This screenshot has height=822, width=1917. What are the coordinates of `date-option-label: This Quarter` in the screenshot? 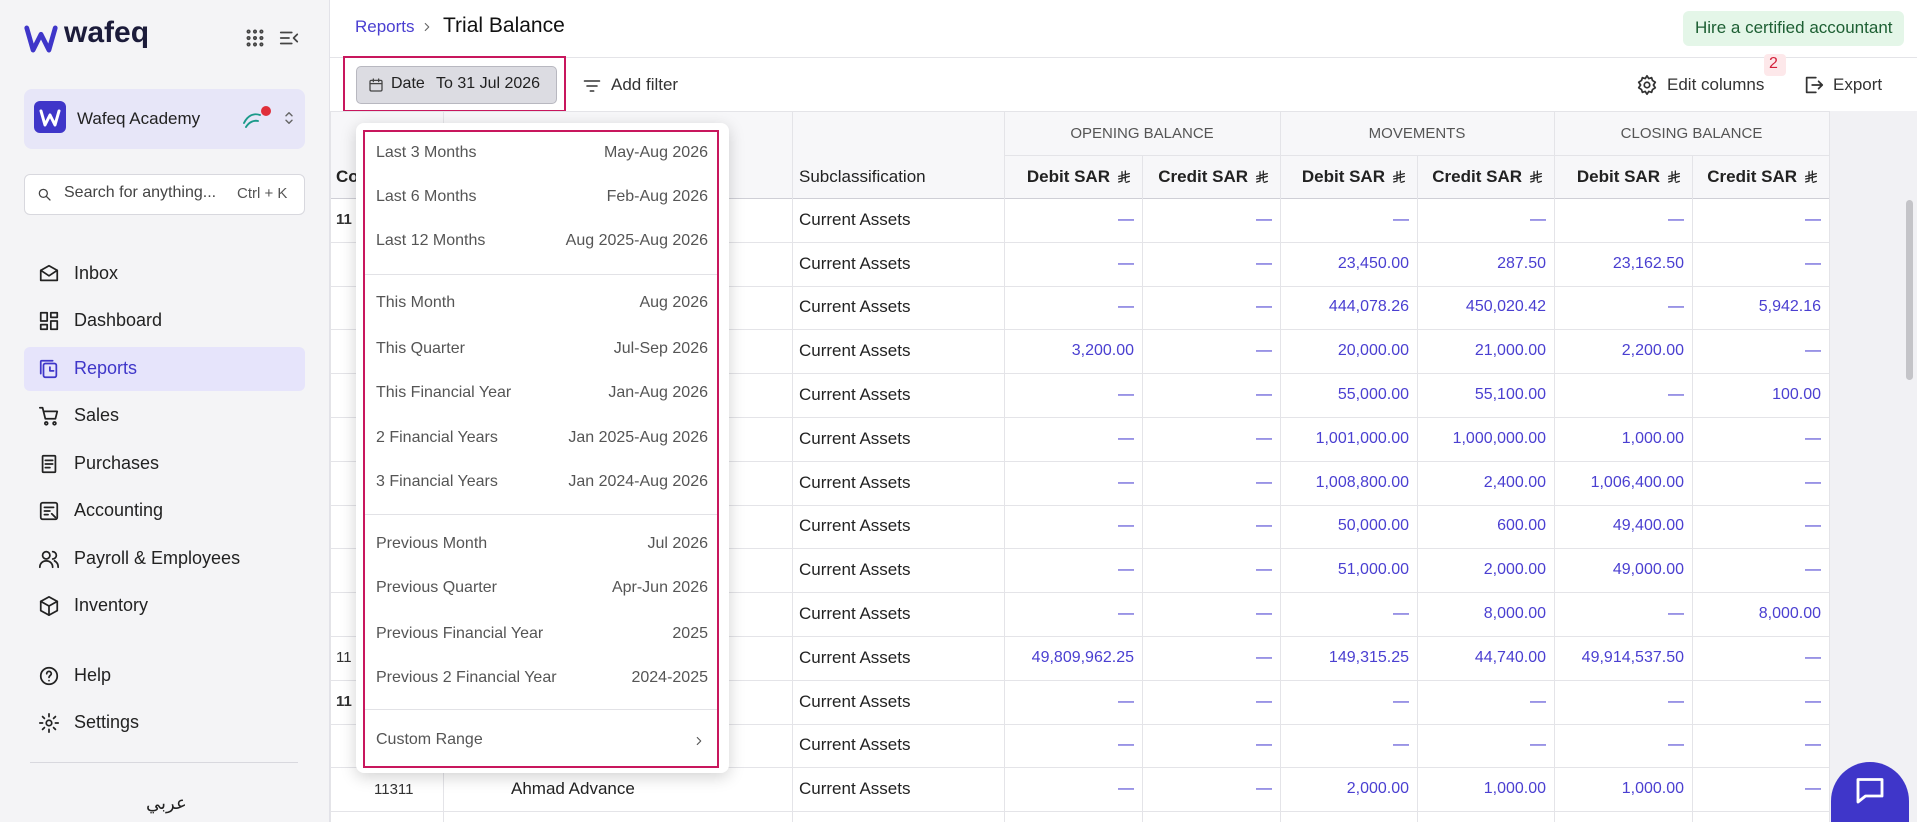 It's located at (420, 348).